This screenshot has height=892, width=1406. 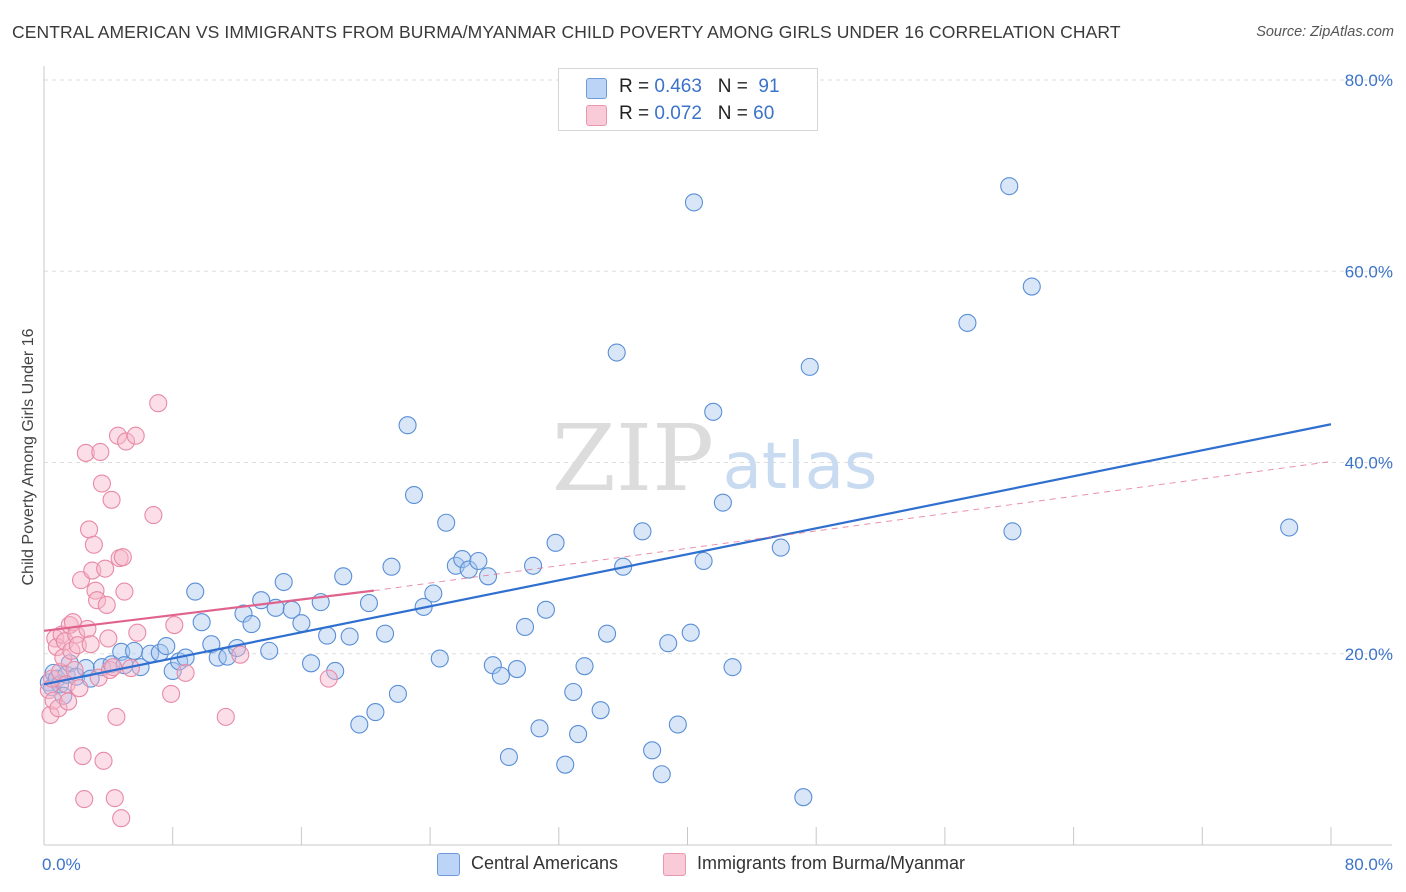 What do you see at coordinates (596, 88) in the screenshot?
I see `legend-swatch-blue` at bounding box center [596, 88].